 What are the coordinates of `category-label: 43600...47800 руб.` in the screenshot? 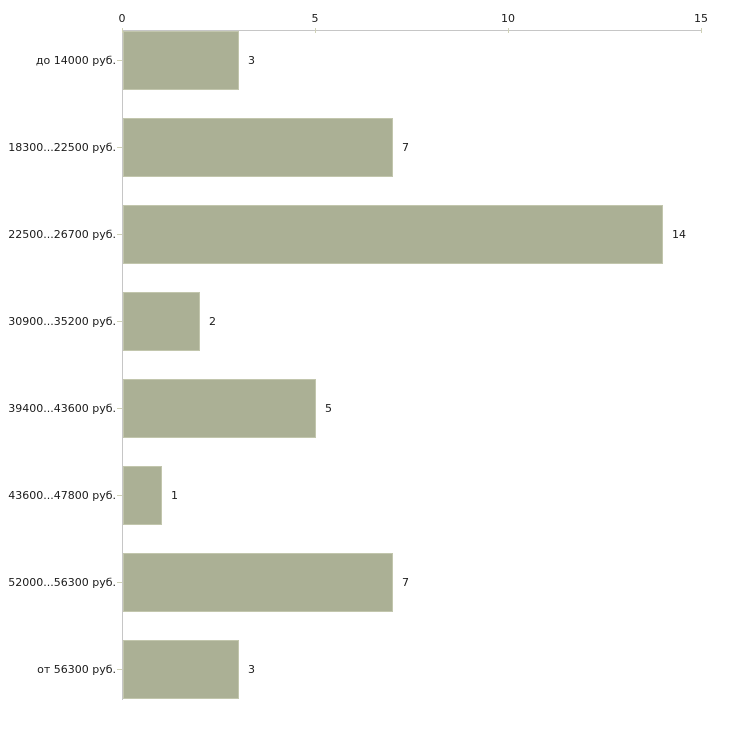 It's located at (62, 495).